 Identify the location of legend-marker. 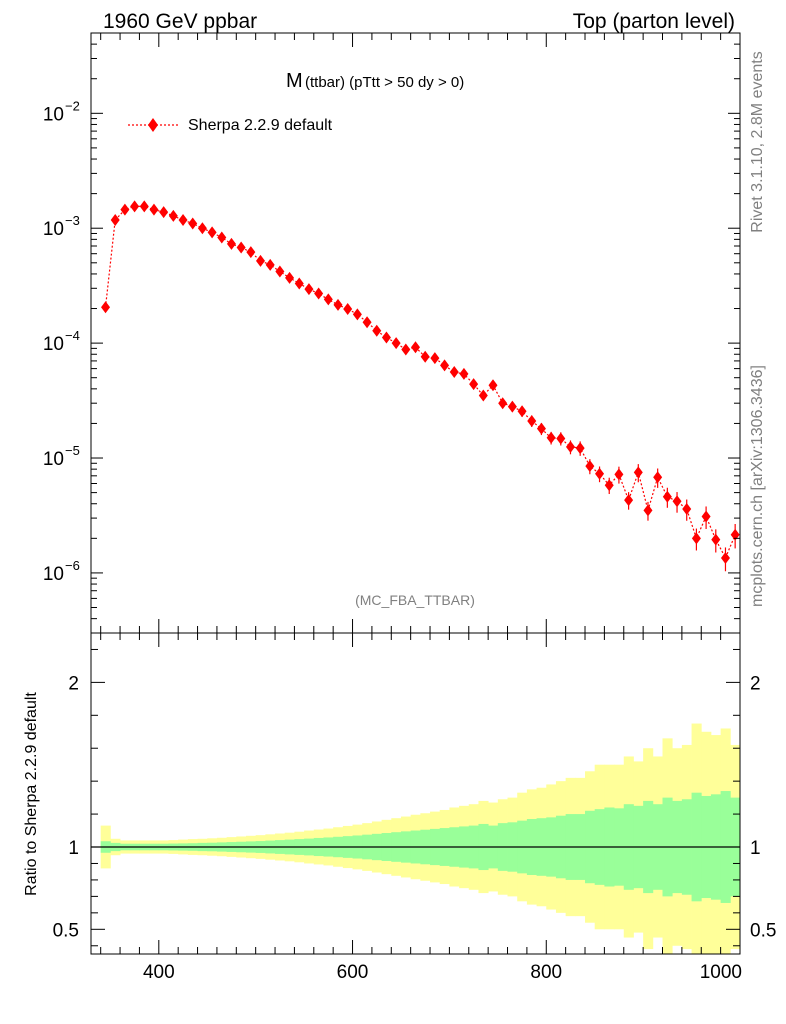
(153, 125).